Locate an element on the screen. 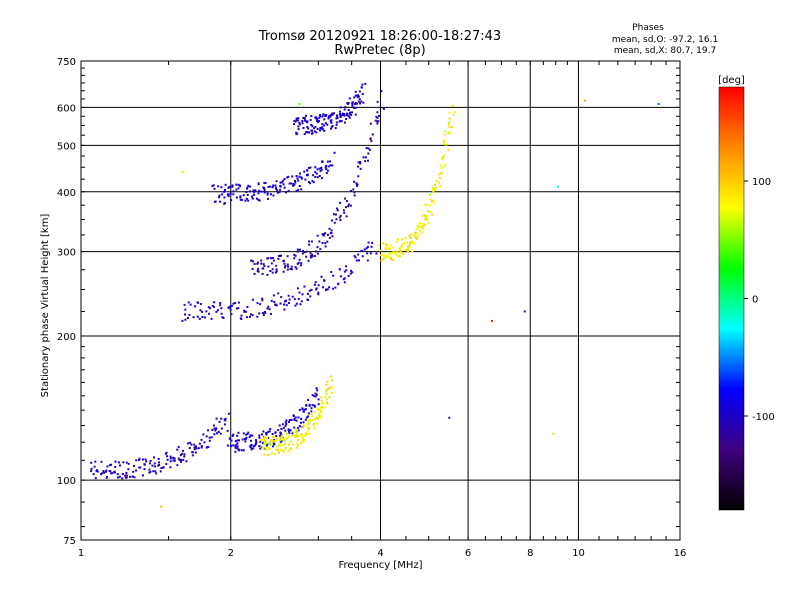 Image resolution: width=800 pixels, height=604 pixels. chart-title-line2: RwPretec (8p) is located at coordinates (379, 50).